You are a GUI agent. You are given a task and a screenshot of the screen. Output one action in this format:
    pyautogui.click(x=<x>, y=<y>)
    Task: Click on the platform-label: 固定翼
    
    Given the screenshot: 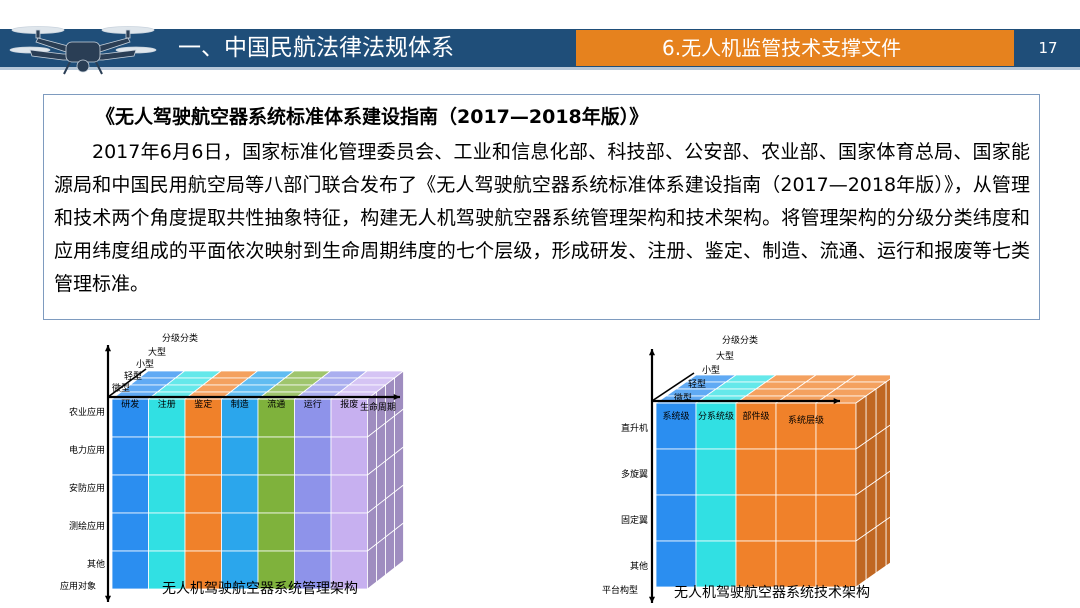 What is the action you would take?
    pyautogui.click(x=634, y=520)
    